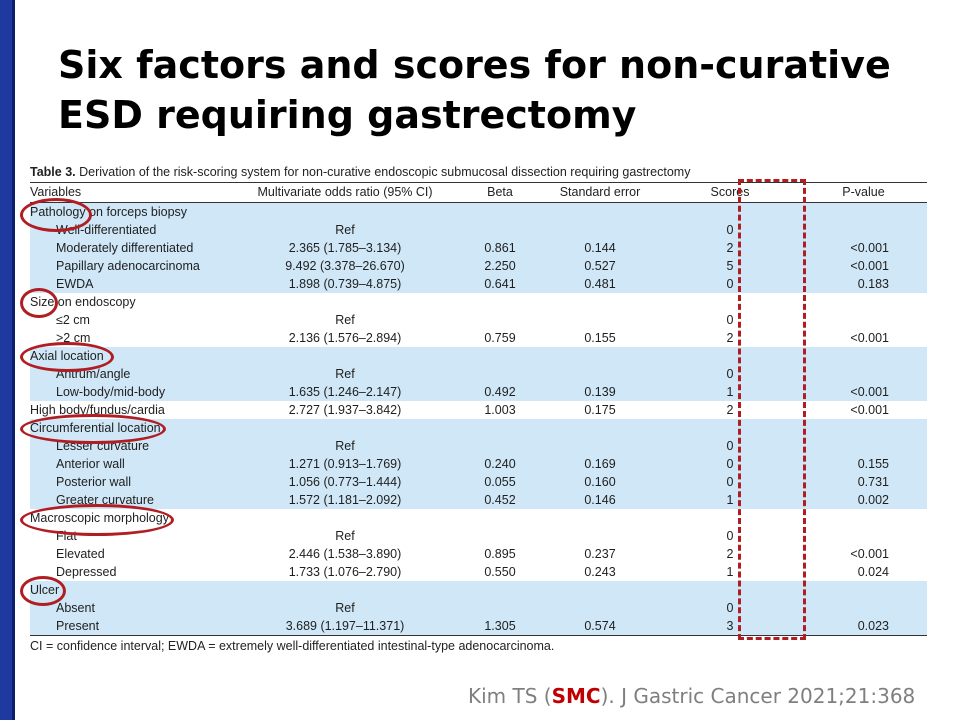 Image resolution: width=960 pixels, height=720 pixels. Describe the element at coordinates (130, 266) in the screenshot. I see `cell-variable: Papillary adenocarcinoma` at that location.